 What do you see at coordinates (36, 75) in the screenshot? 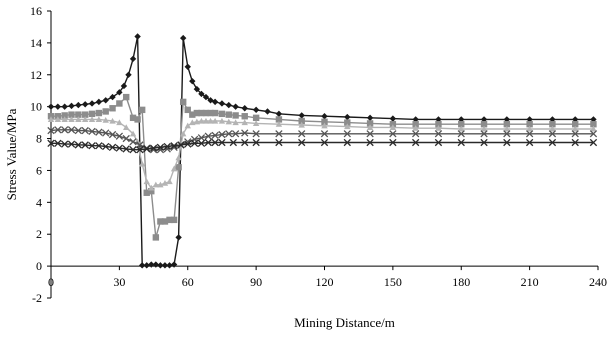
I see `y-tick-label: 12` at bounding box center [36, 75].